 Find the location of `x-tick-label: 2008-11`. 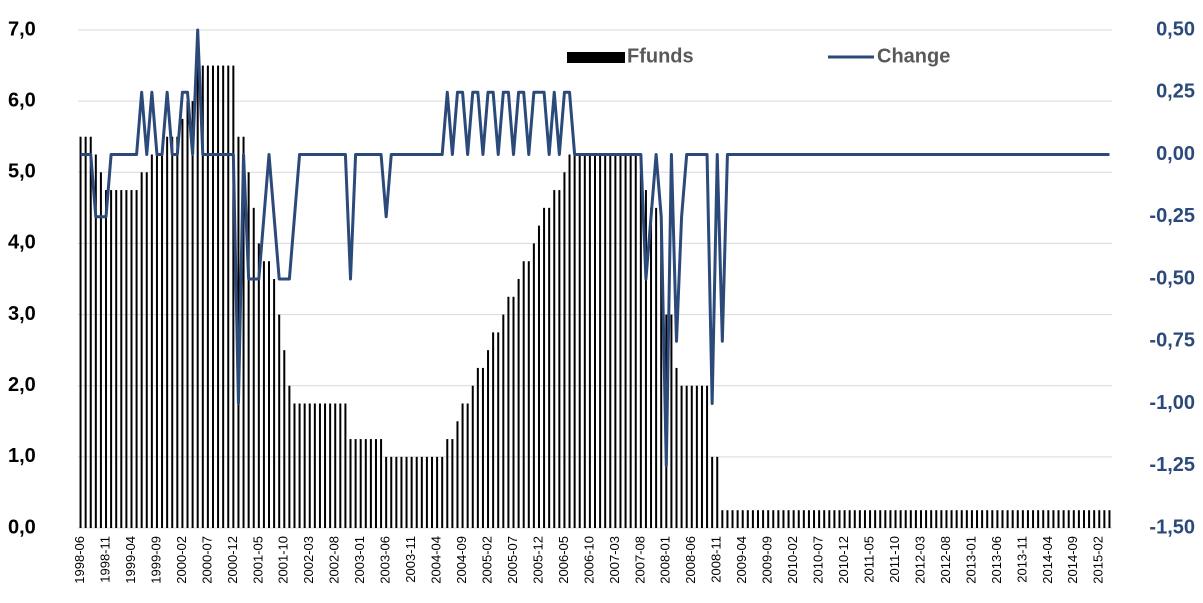

x-tick-label: 2008-11 is located at coordinates (716, 559).